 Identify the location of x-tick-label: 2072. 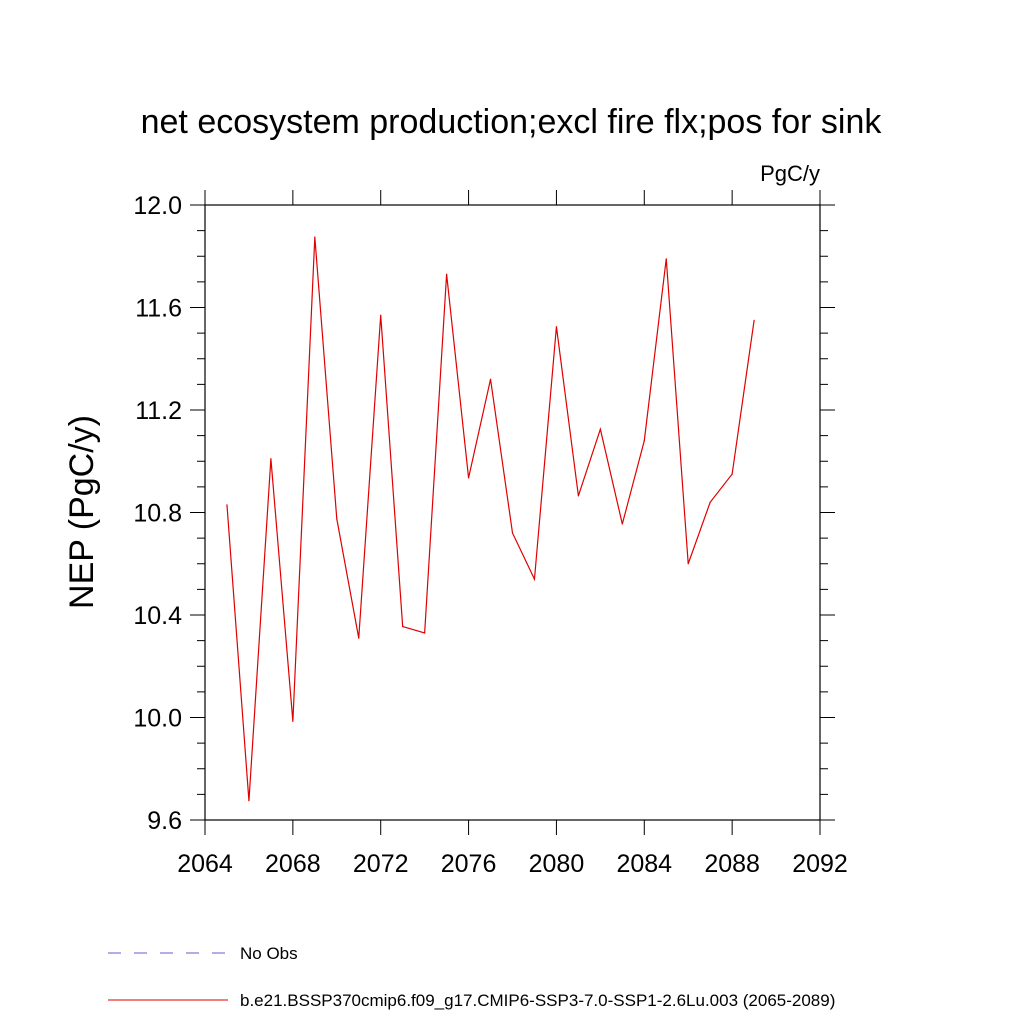
(381, 864).